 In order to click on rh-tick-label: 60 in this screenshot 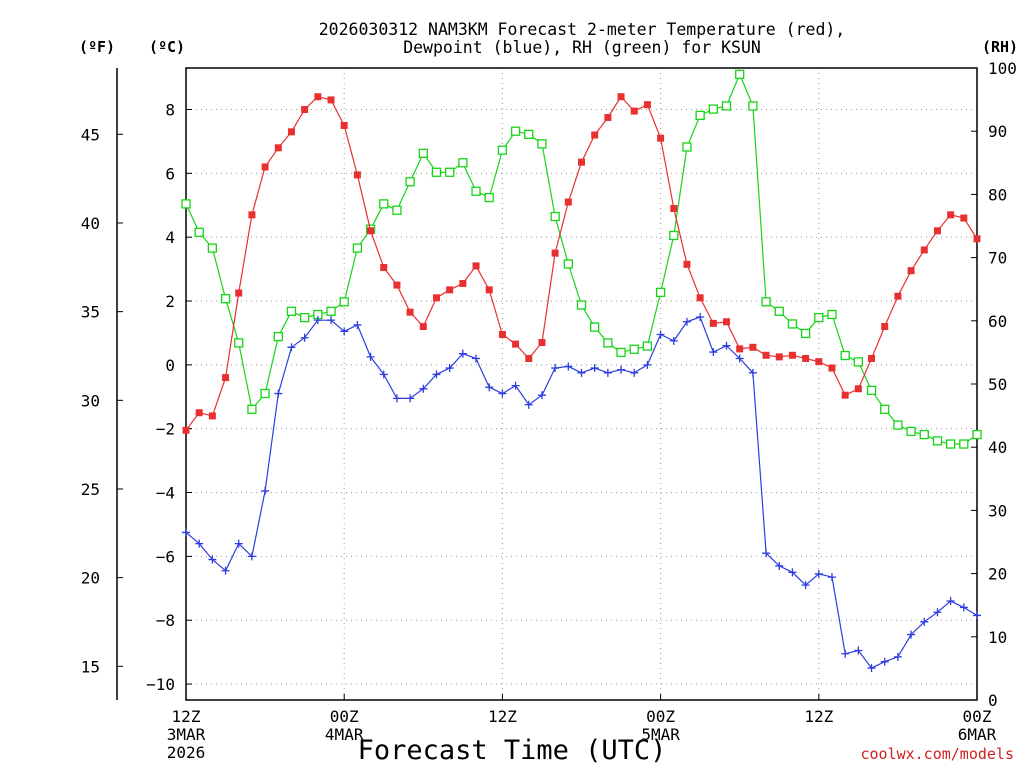, I will do `click(997, 321)`.